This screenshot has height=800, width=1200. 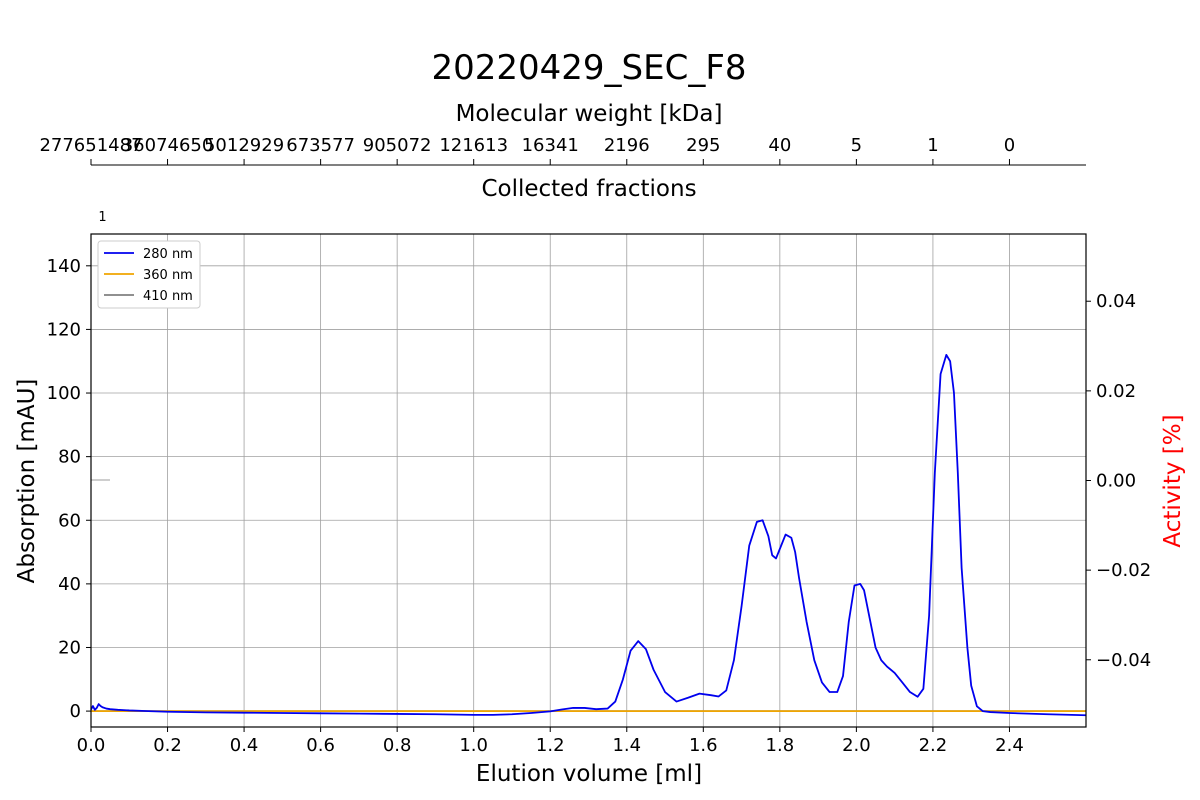 What do you see at coordinates (27, 481) in the screenshot?
I see `y-axis-label: Absorption [mAU]` at bounding box center [27, 481].